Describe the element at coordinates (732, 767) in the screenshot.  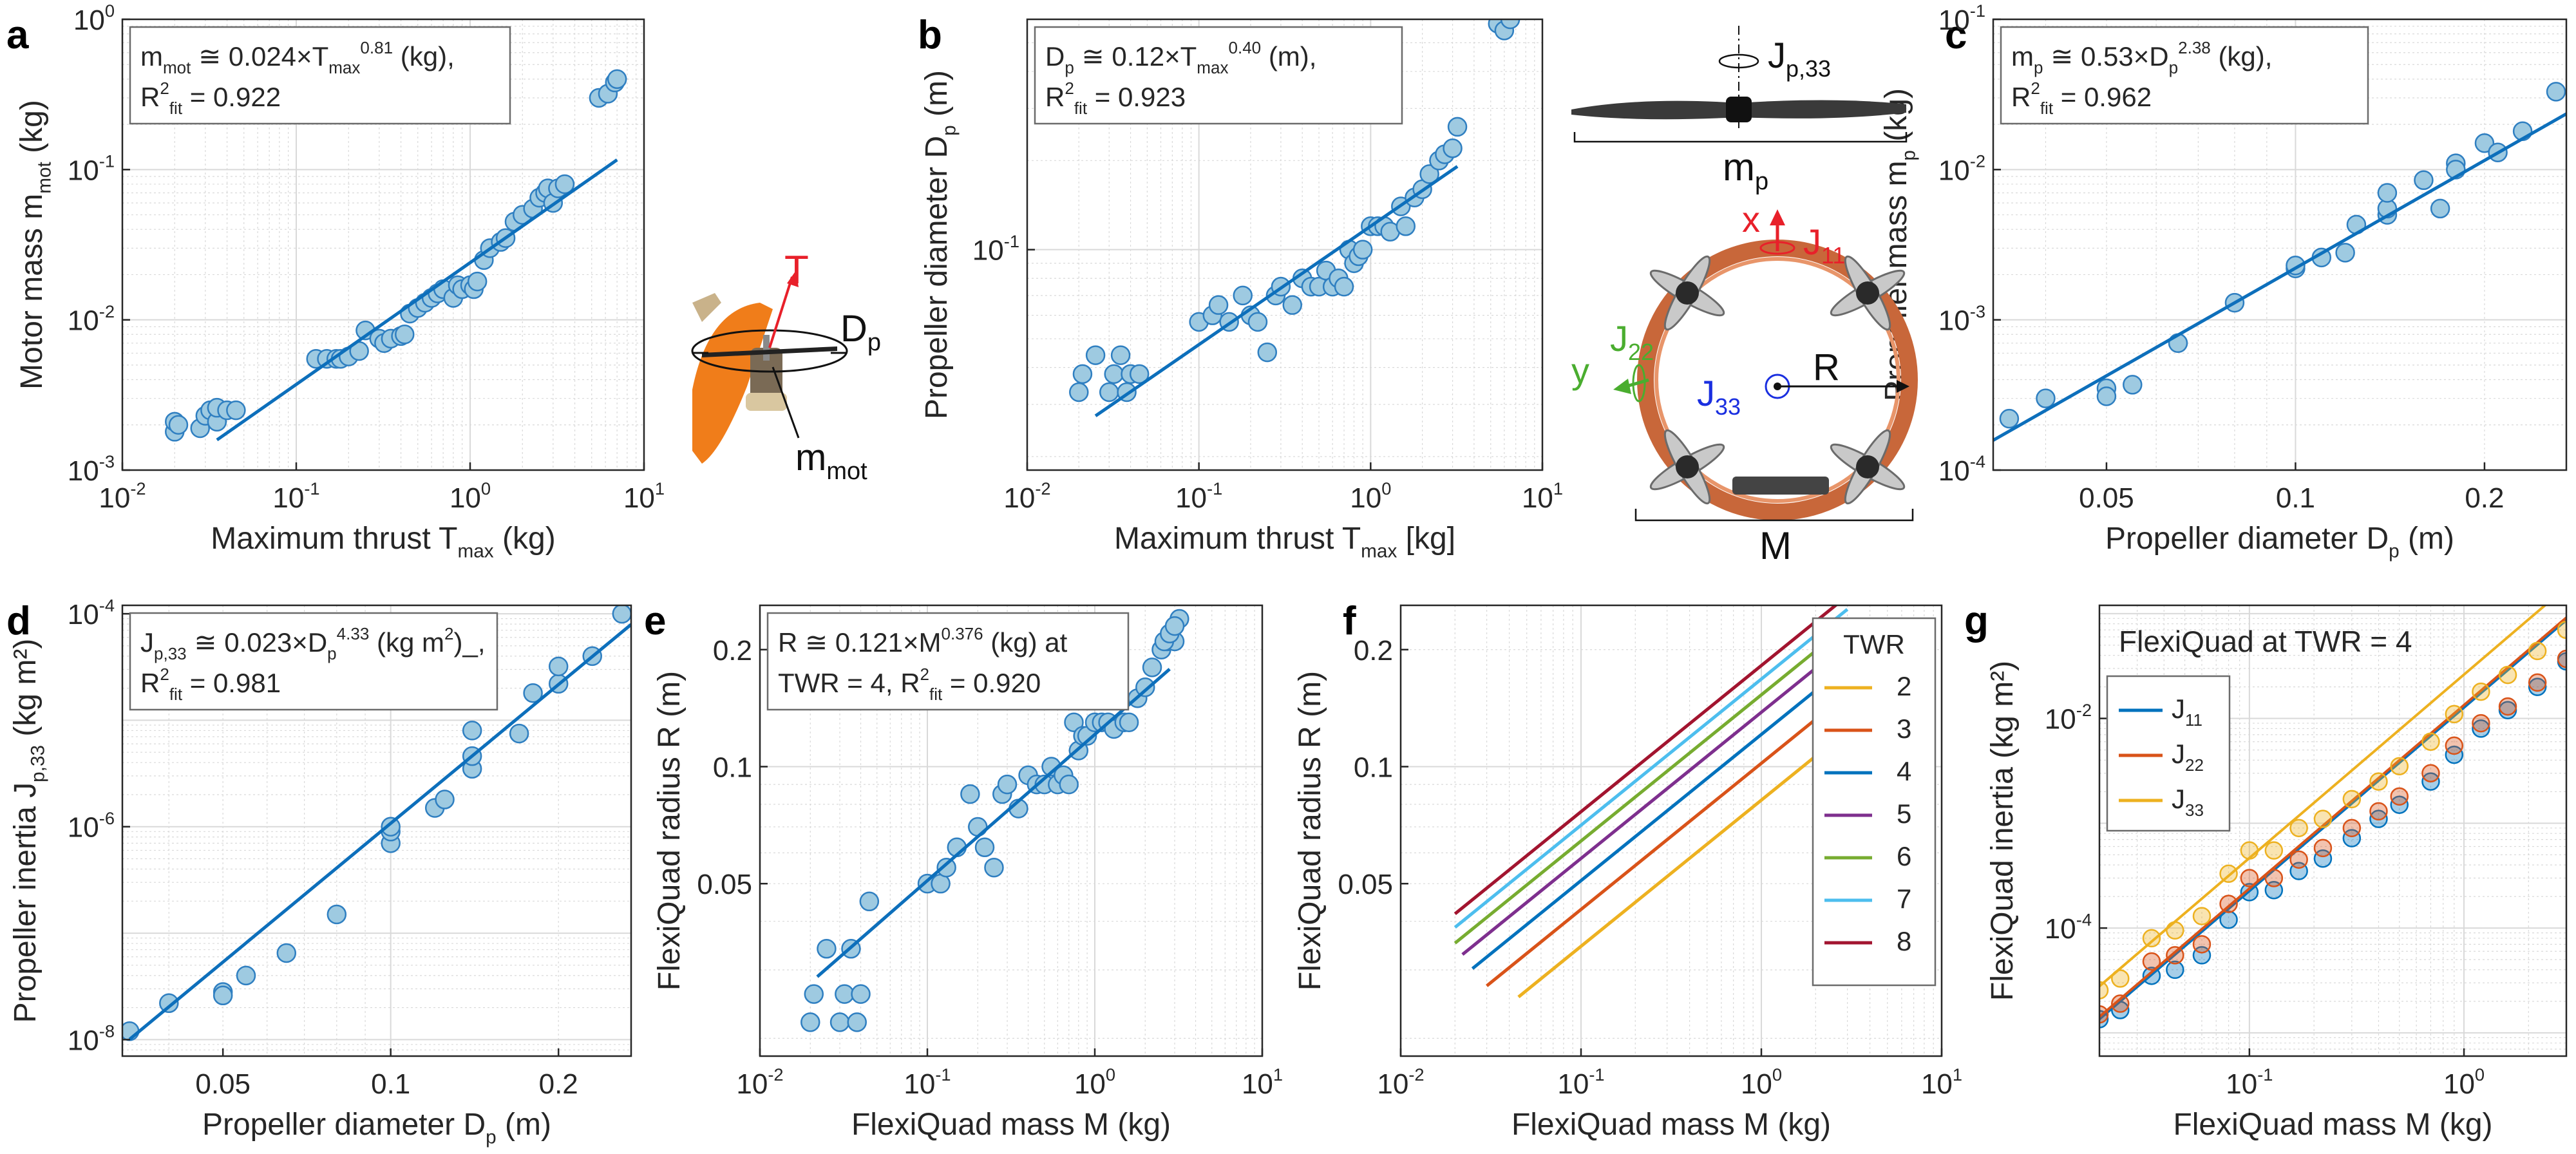
I see `y-tick-label: 0.1` at that location.